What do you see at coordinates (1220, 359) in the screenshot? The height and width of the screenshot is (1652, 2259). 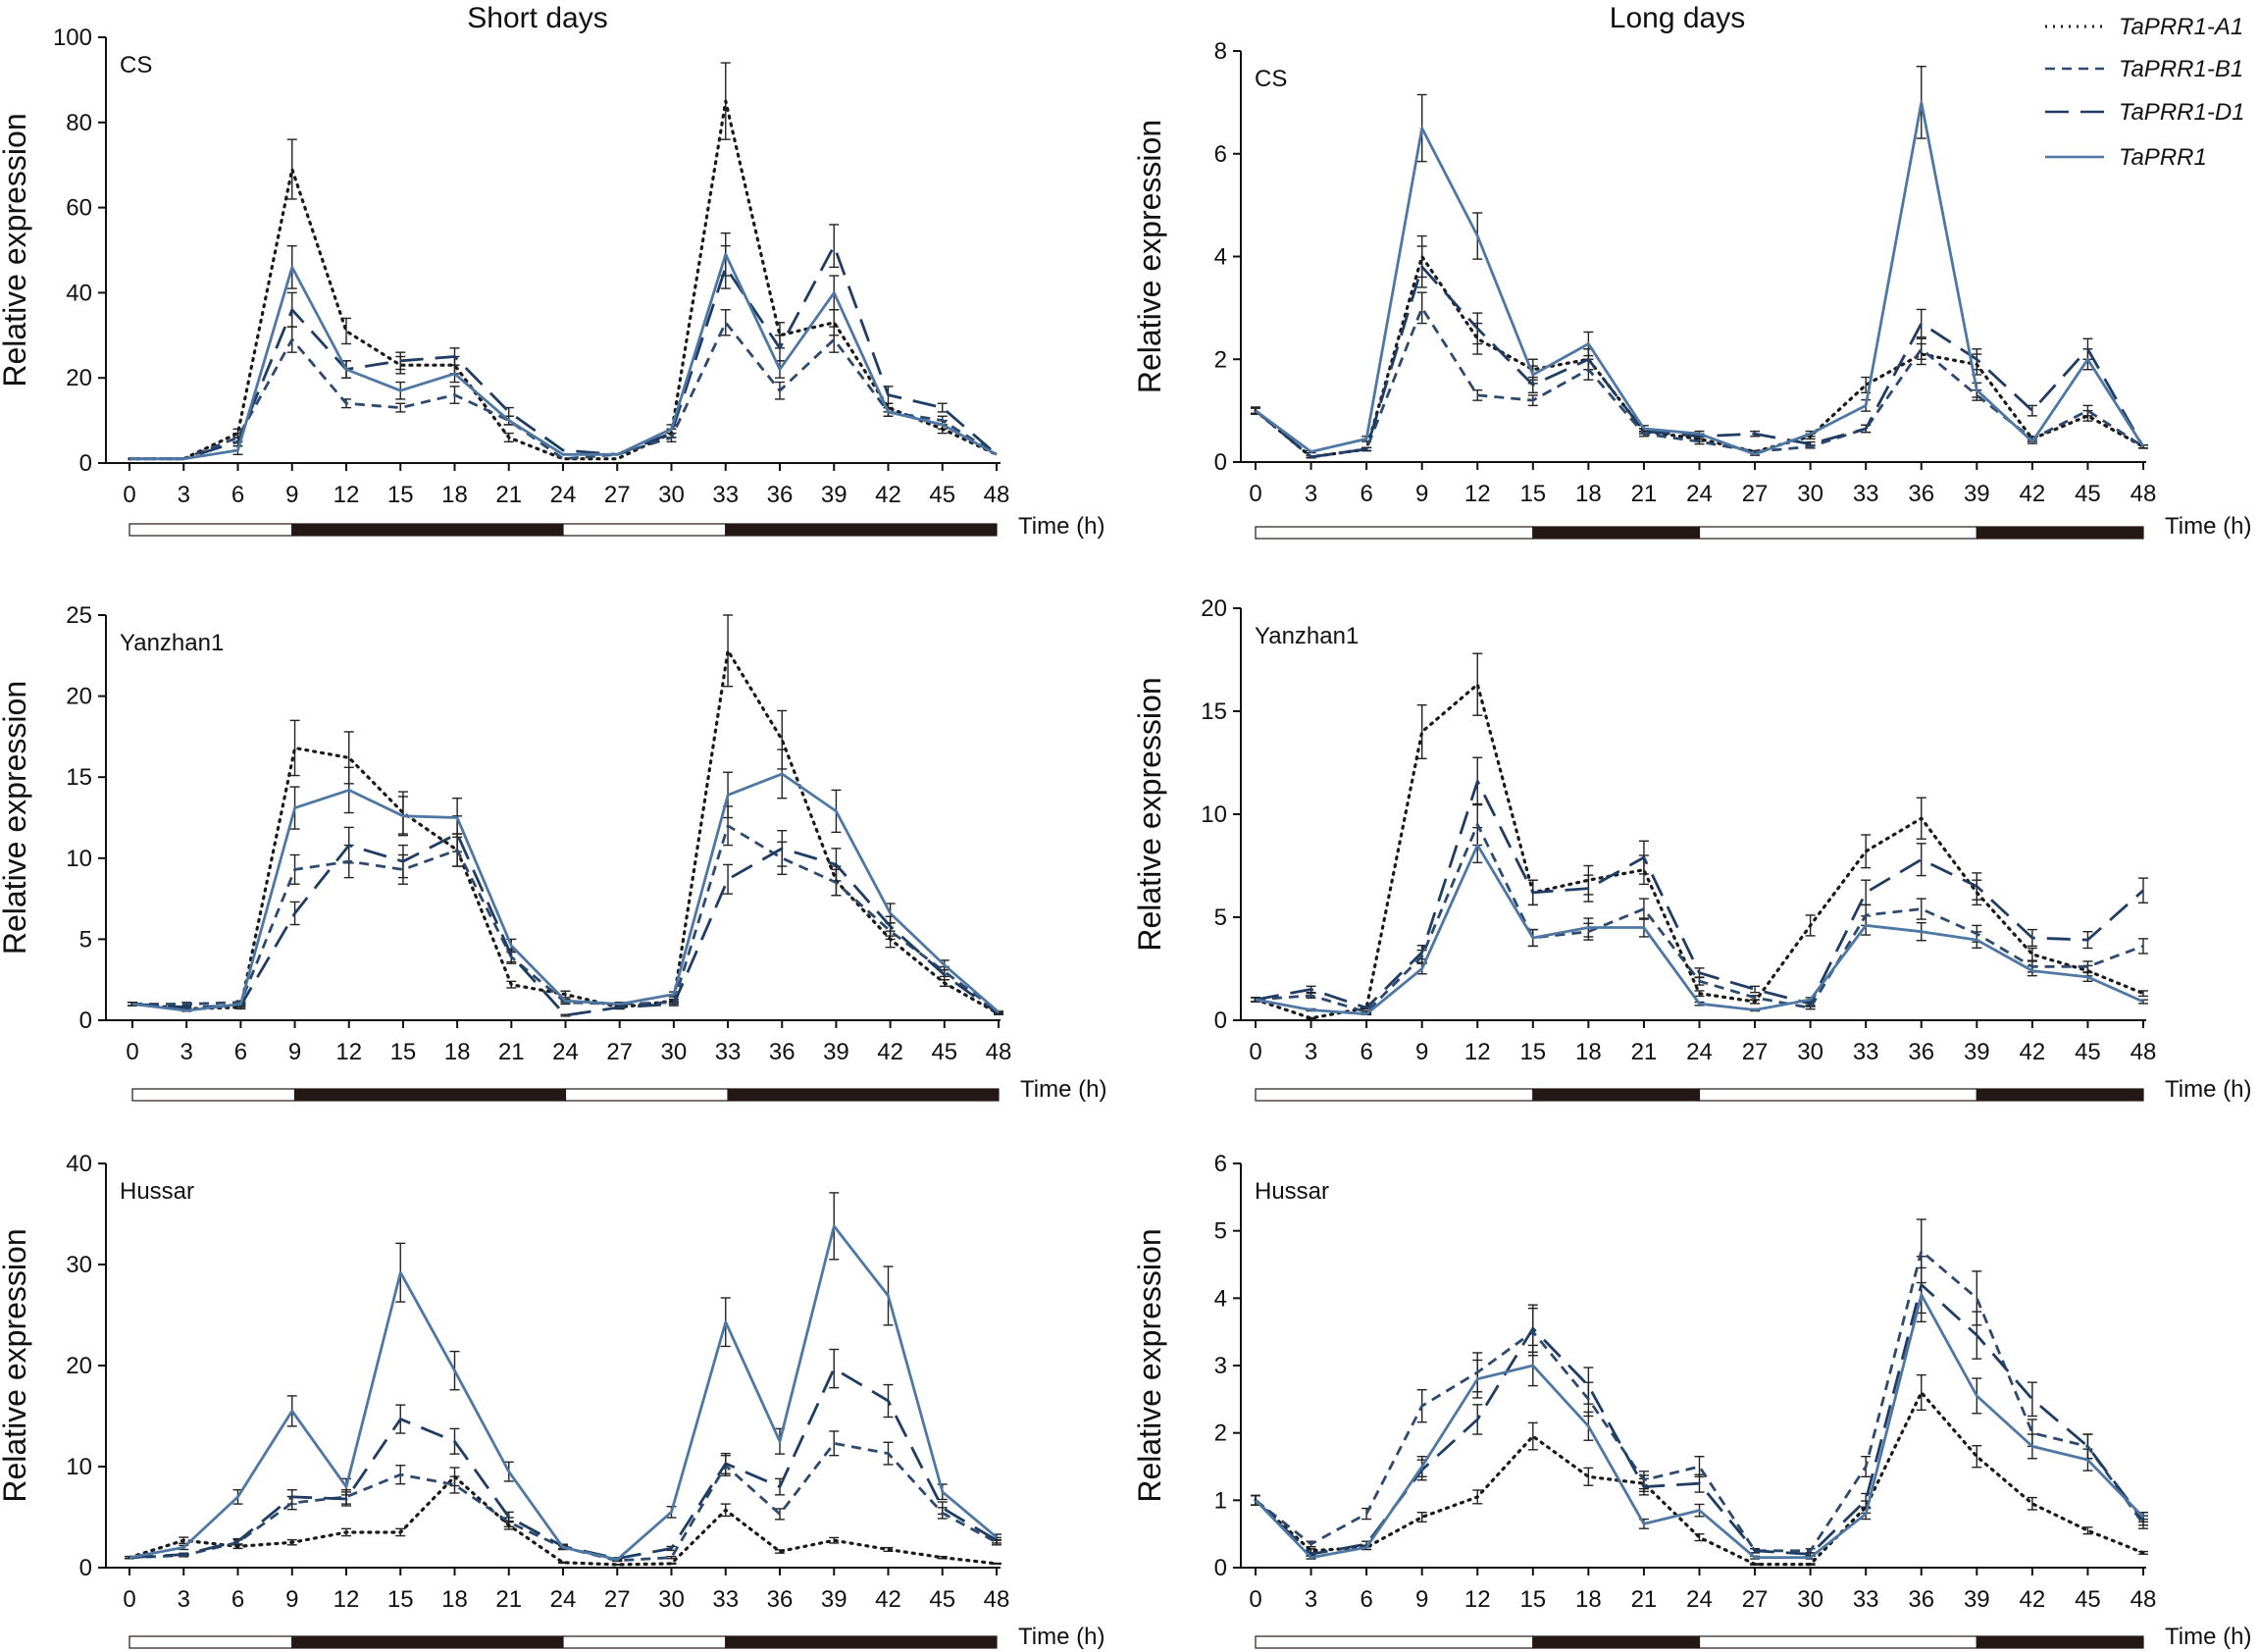 I see `y-tick-label: 2` at bounding box center [1220, 359].